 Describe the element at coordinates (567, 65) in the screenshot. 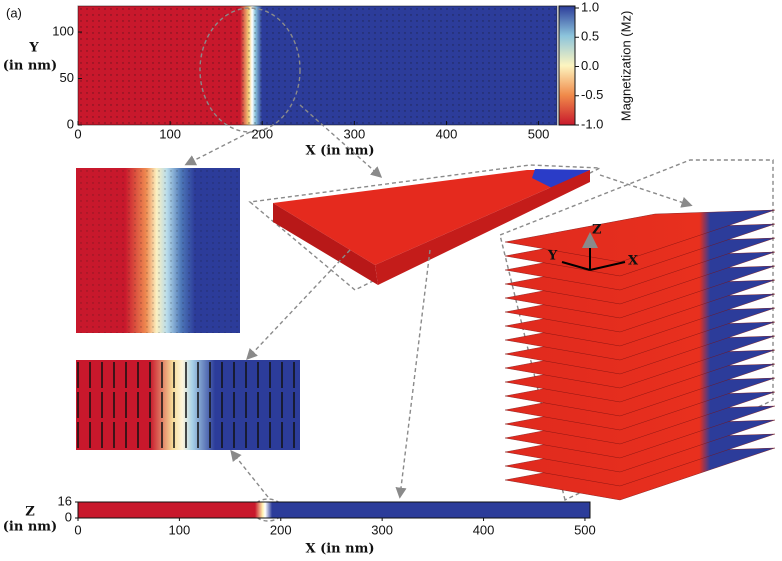

I see `colorbar` at that location.